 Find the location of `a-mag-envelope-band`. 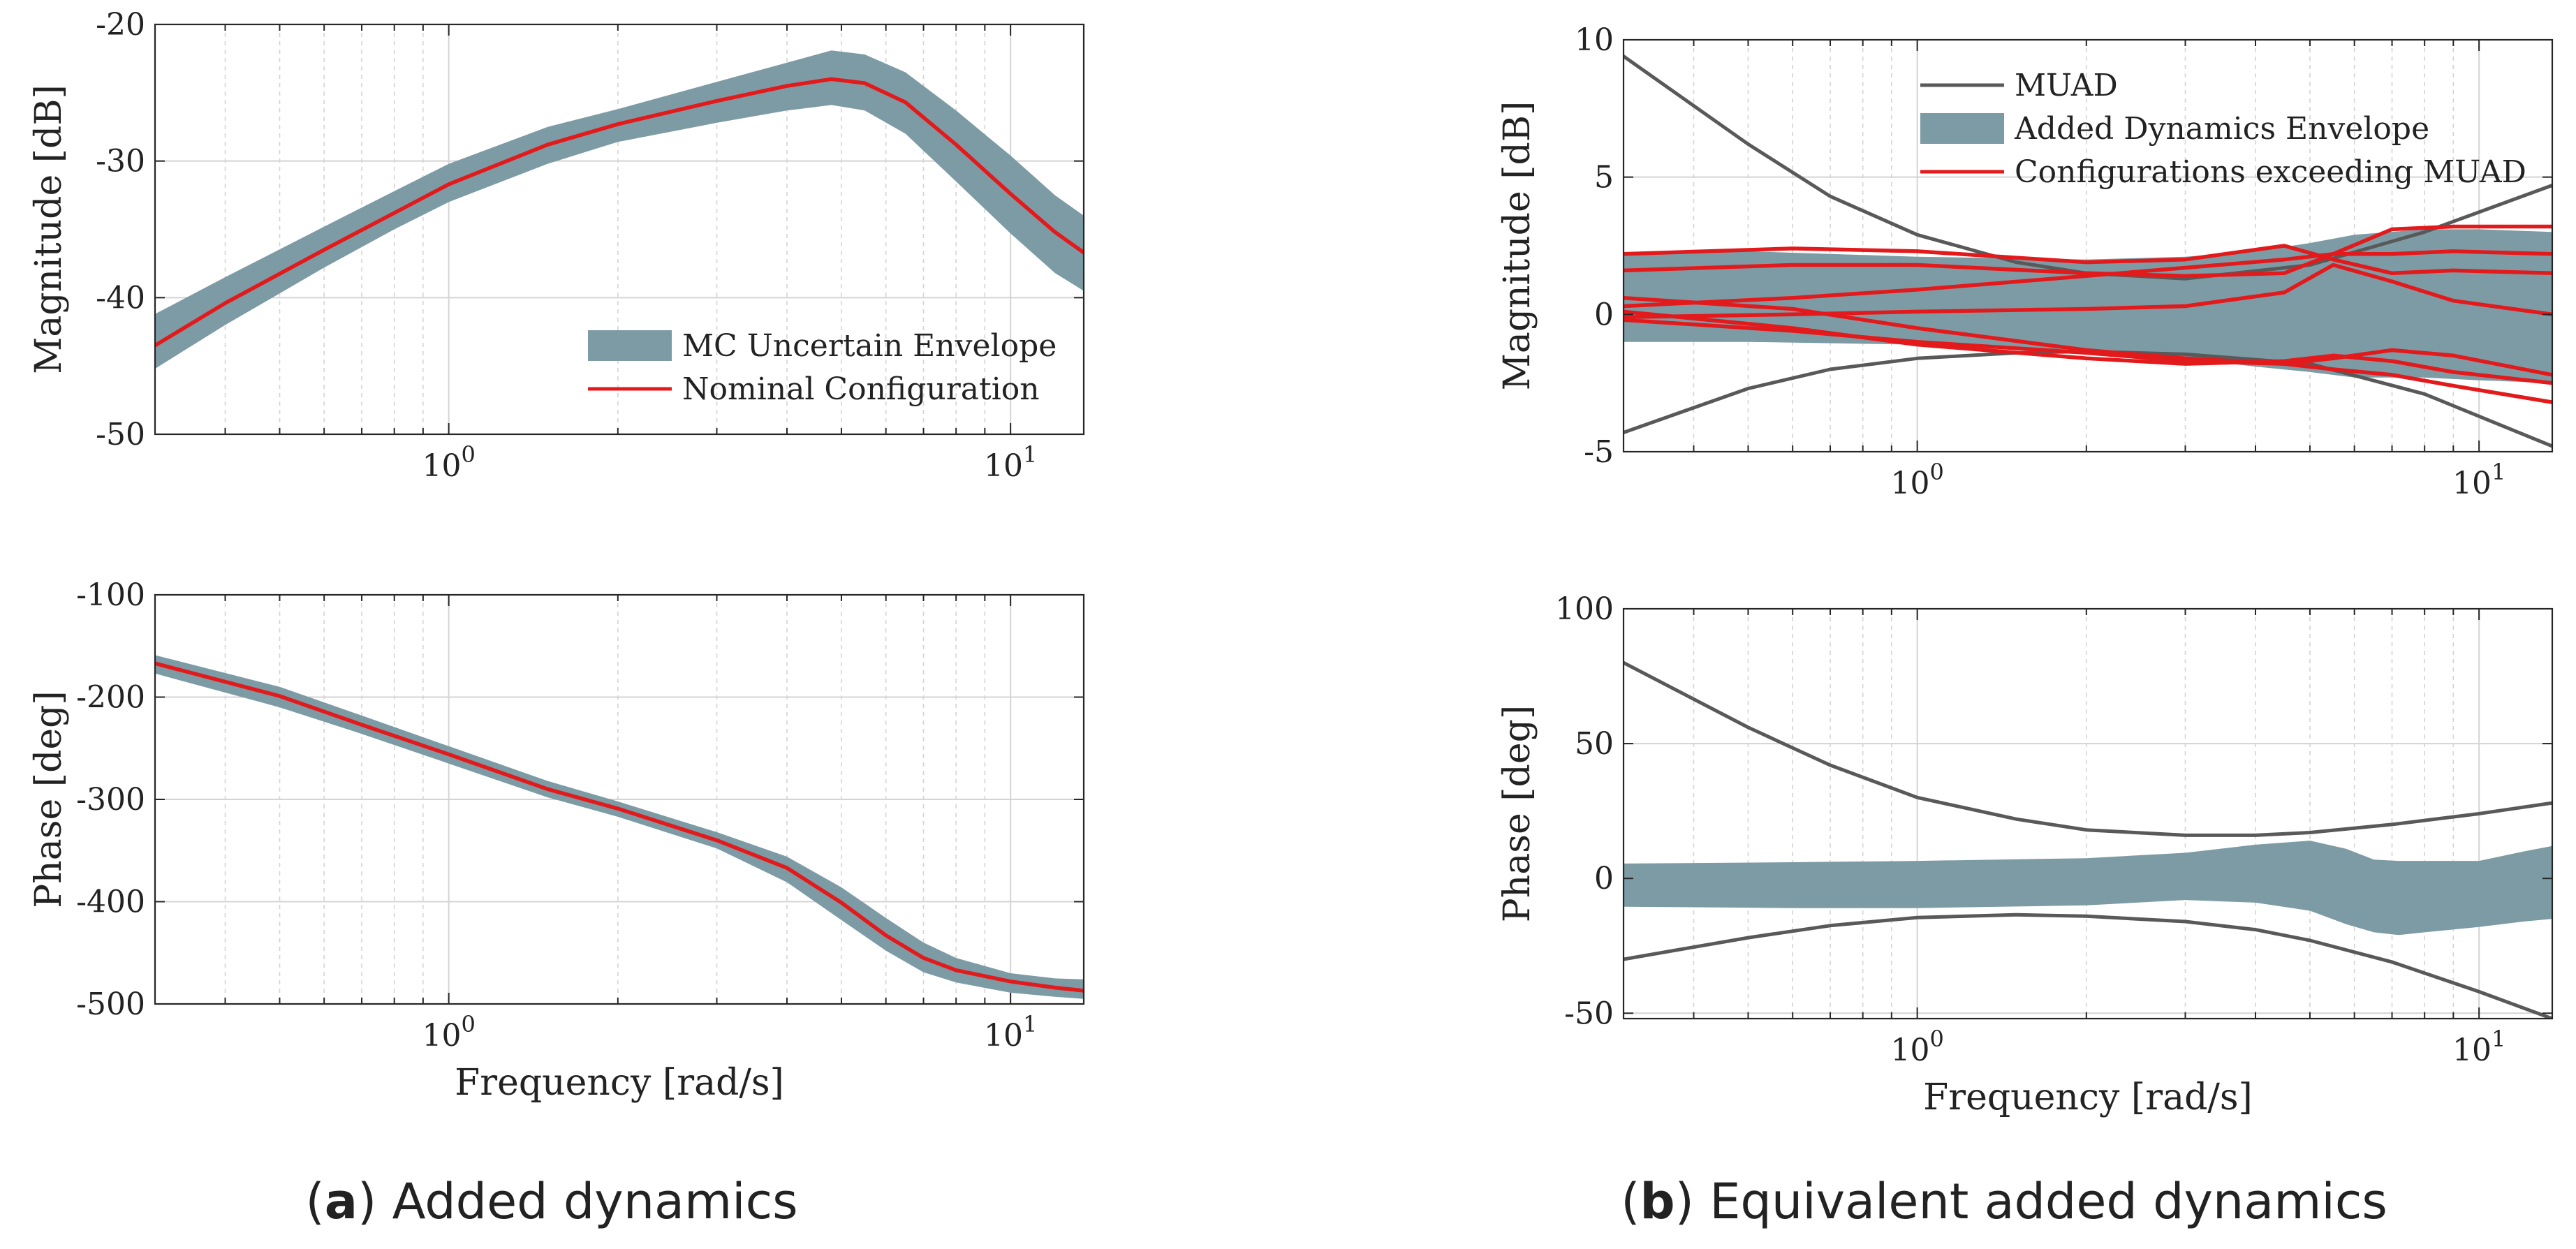

a-mag-envelope-band is located at coordinates (619, 209).